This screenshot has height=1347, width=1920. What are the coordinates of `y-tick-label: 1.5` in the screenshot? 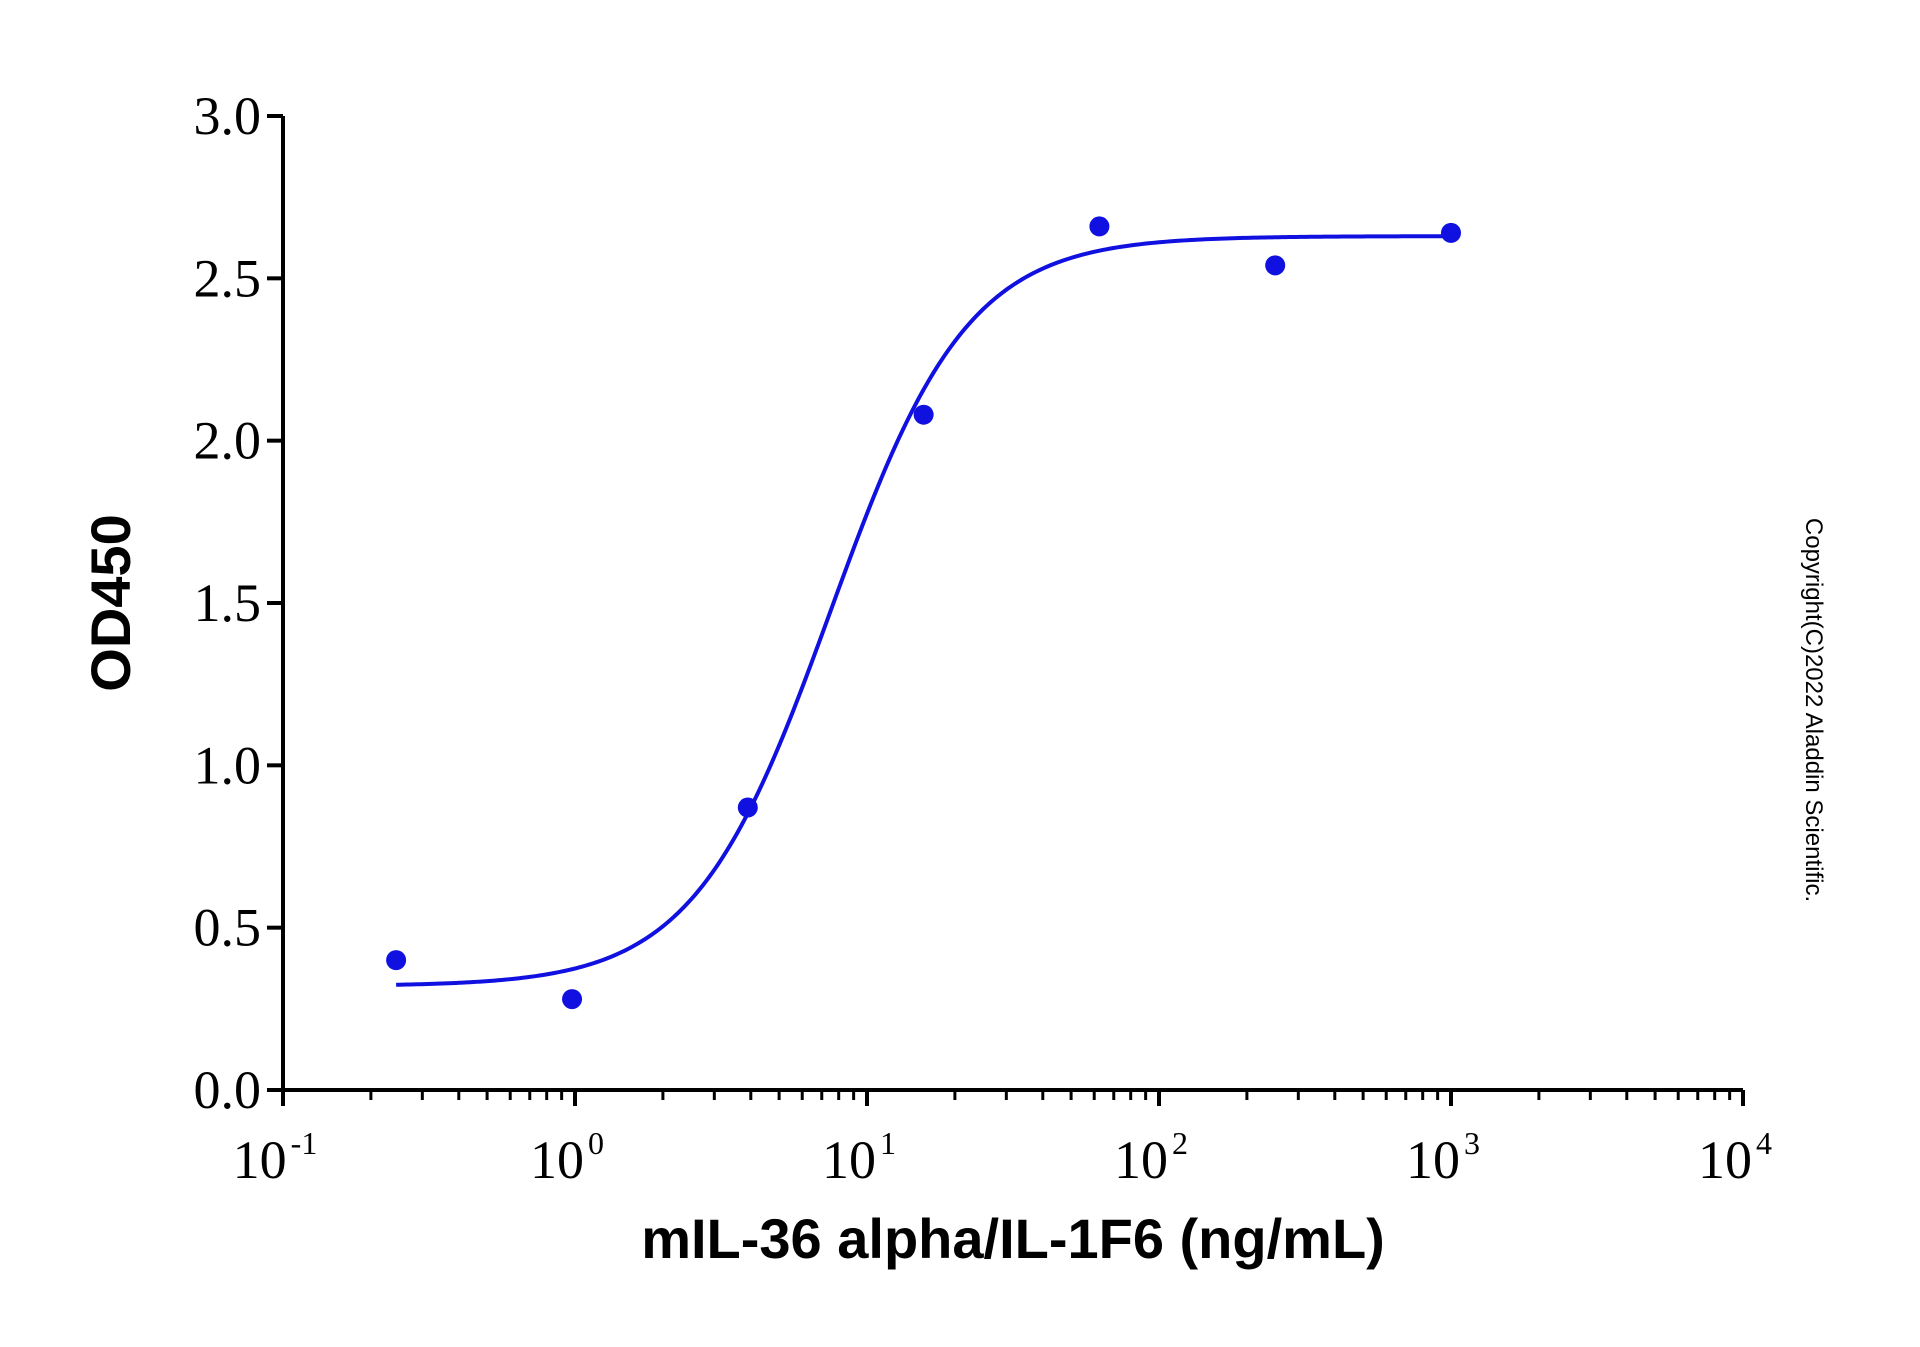 It's located at (228, 603).